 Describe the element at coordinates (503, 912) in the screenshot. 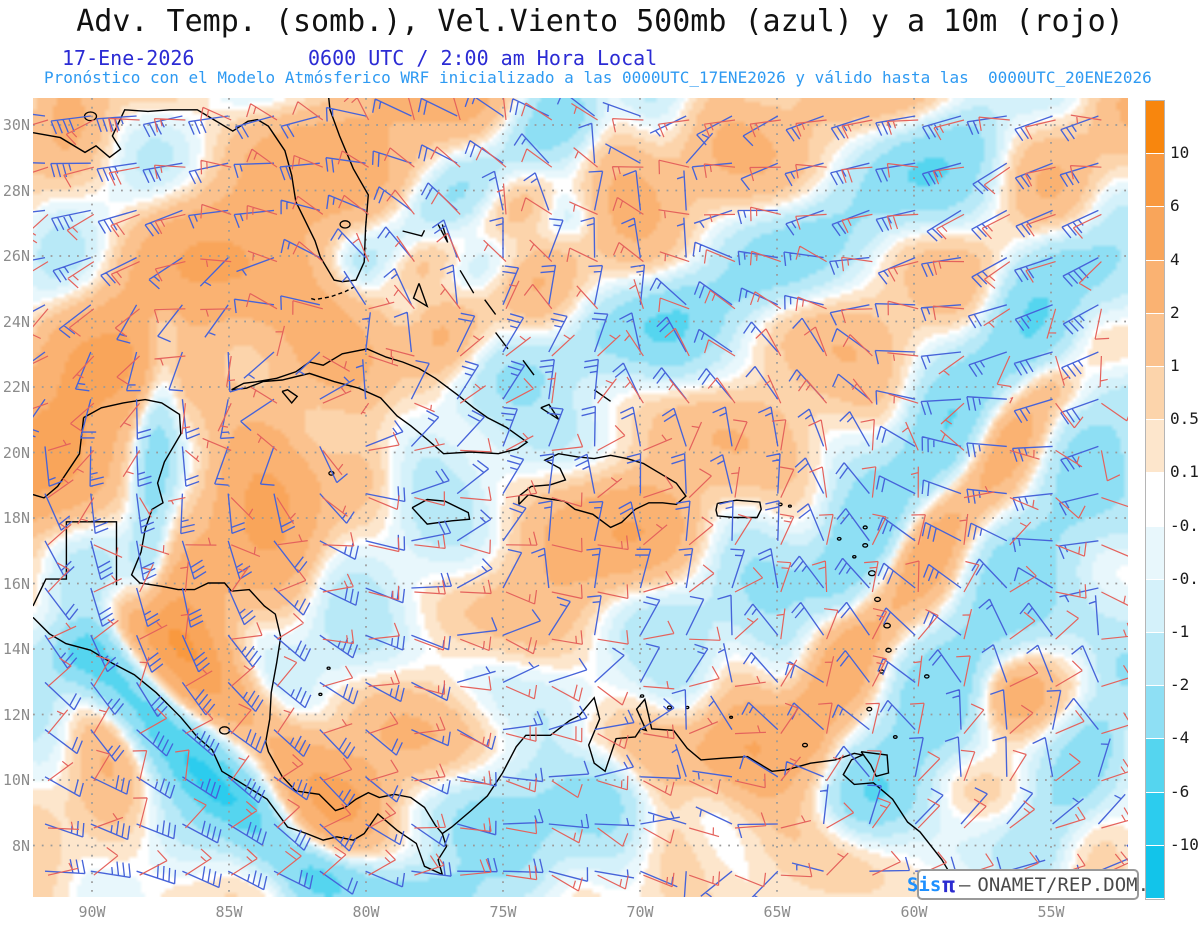

I see `lon-tick-label: 75W` at that location.